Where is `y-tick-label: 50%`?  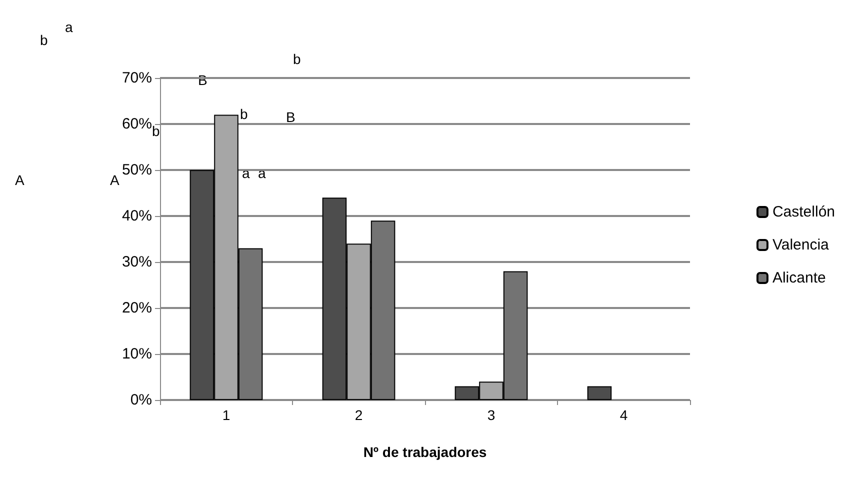
y-tick-label: 50% is located at coordinates (137, 170).